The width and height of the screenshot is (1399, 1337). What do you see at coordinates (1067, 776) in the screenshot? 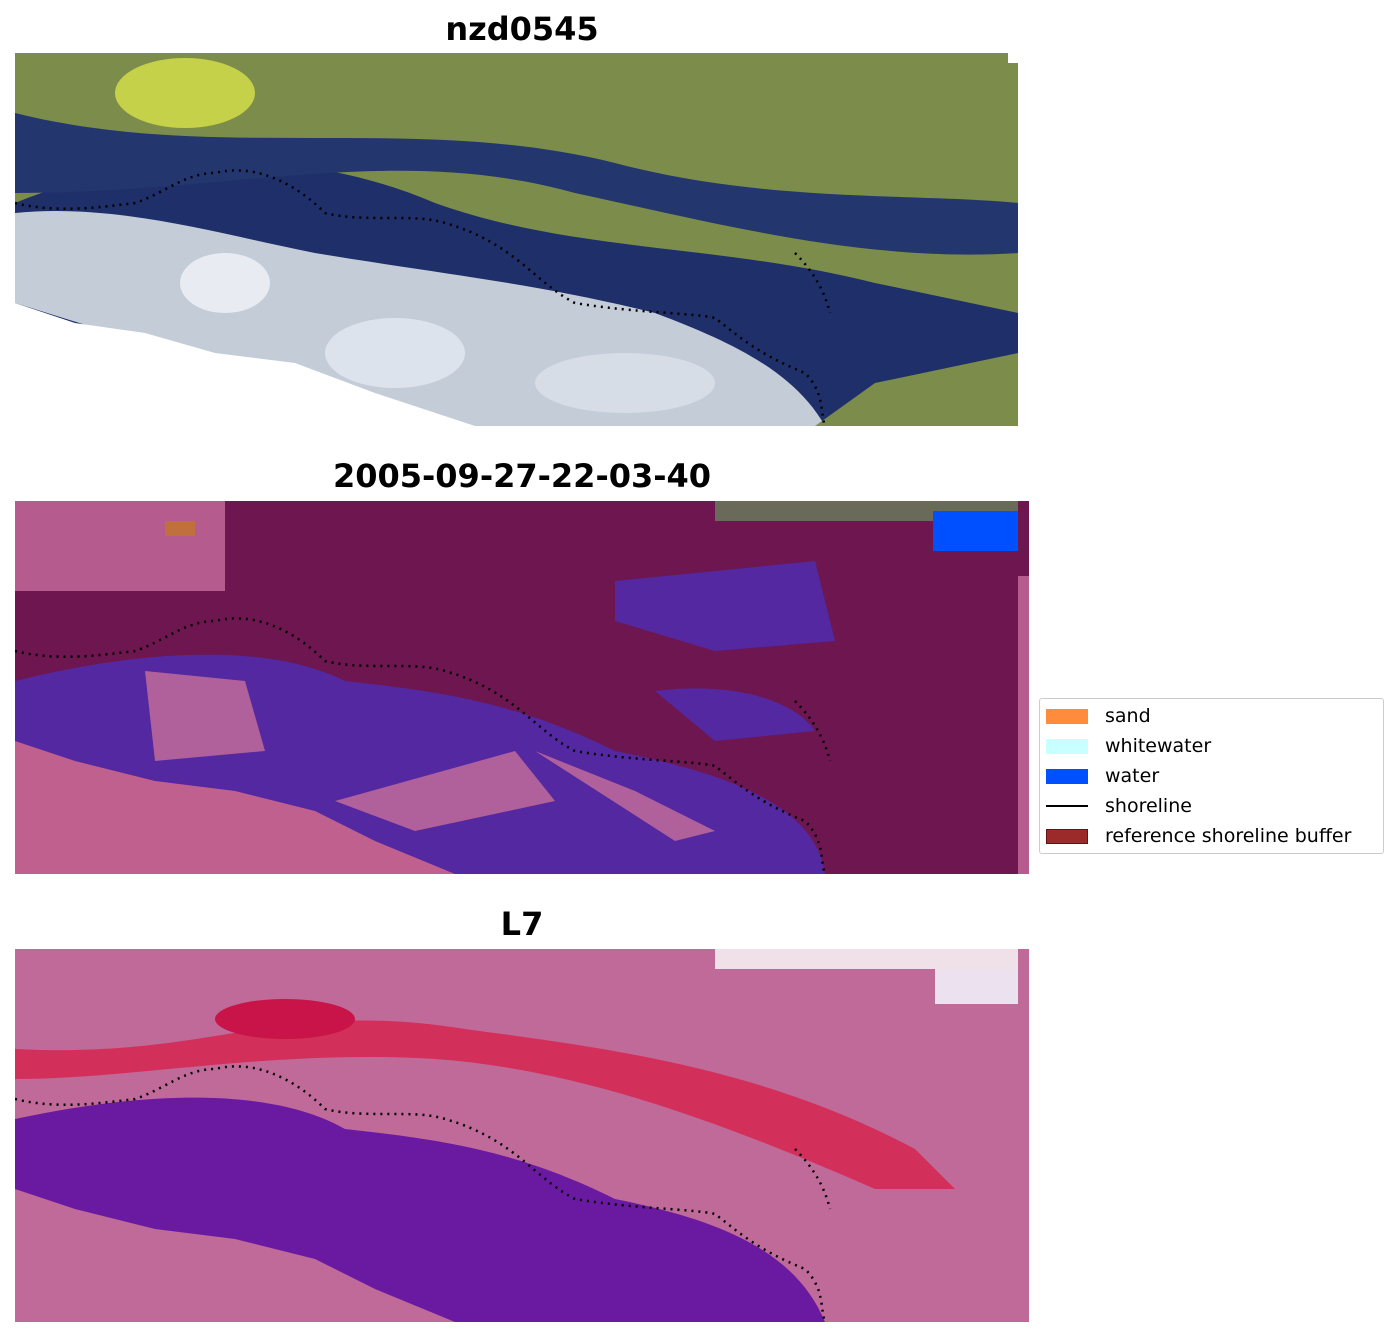
I see `water-swatch` at bounding box center [1067, 776].